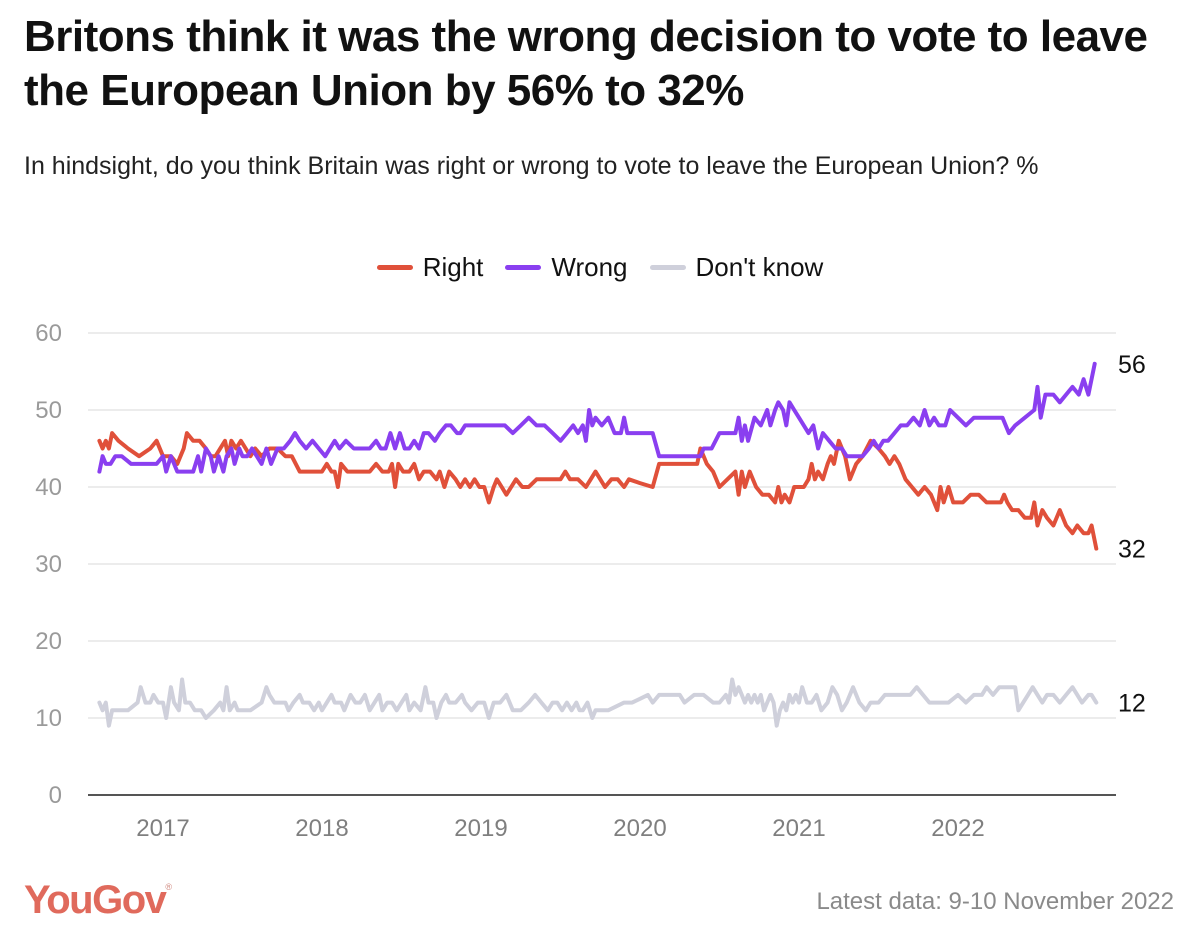 The height and width of the screenshot is (946, 1200). Describe the element at coordinates (48, 333) in the screenshot. I see `y-tick-label-60: 60` at that location.